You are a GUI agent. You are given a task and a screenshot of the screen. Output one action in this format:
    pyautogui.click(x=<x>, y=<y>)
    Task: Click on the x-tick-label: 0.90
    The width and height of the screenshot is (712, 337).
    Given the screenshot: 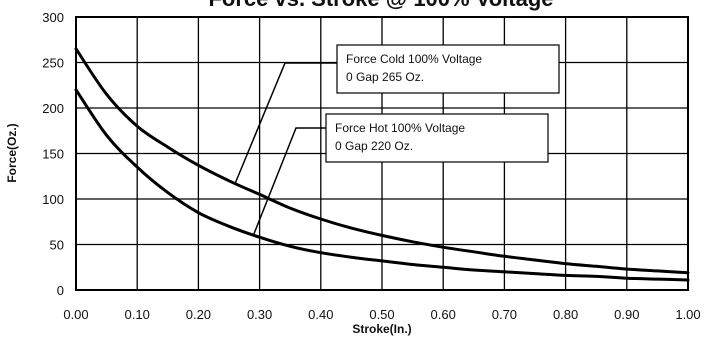 What is the action you would take?
    pyautogui.click(x=626, y=314)
    